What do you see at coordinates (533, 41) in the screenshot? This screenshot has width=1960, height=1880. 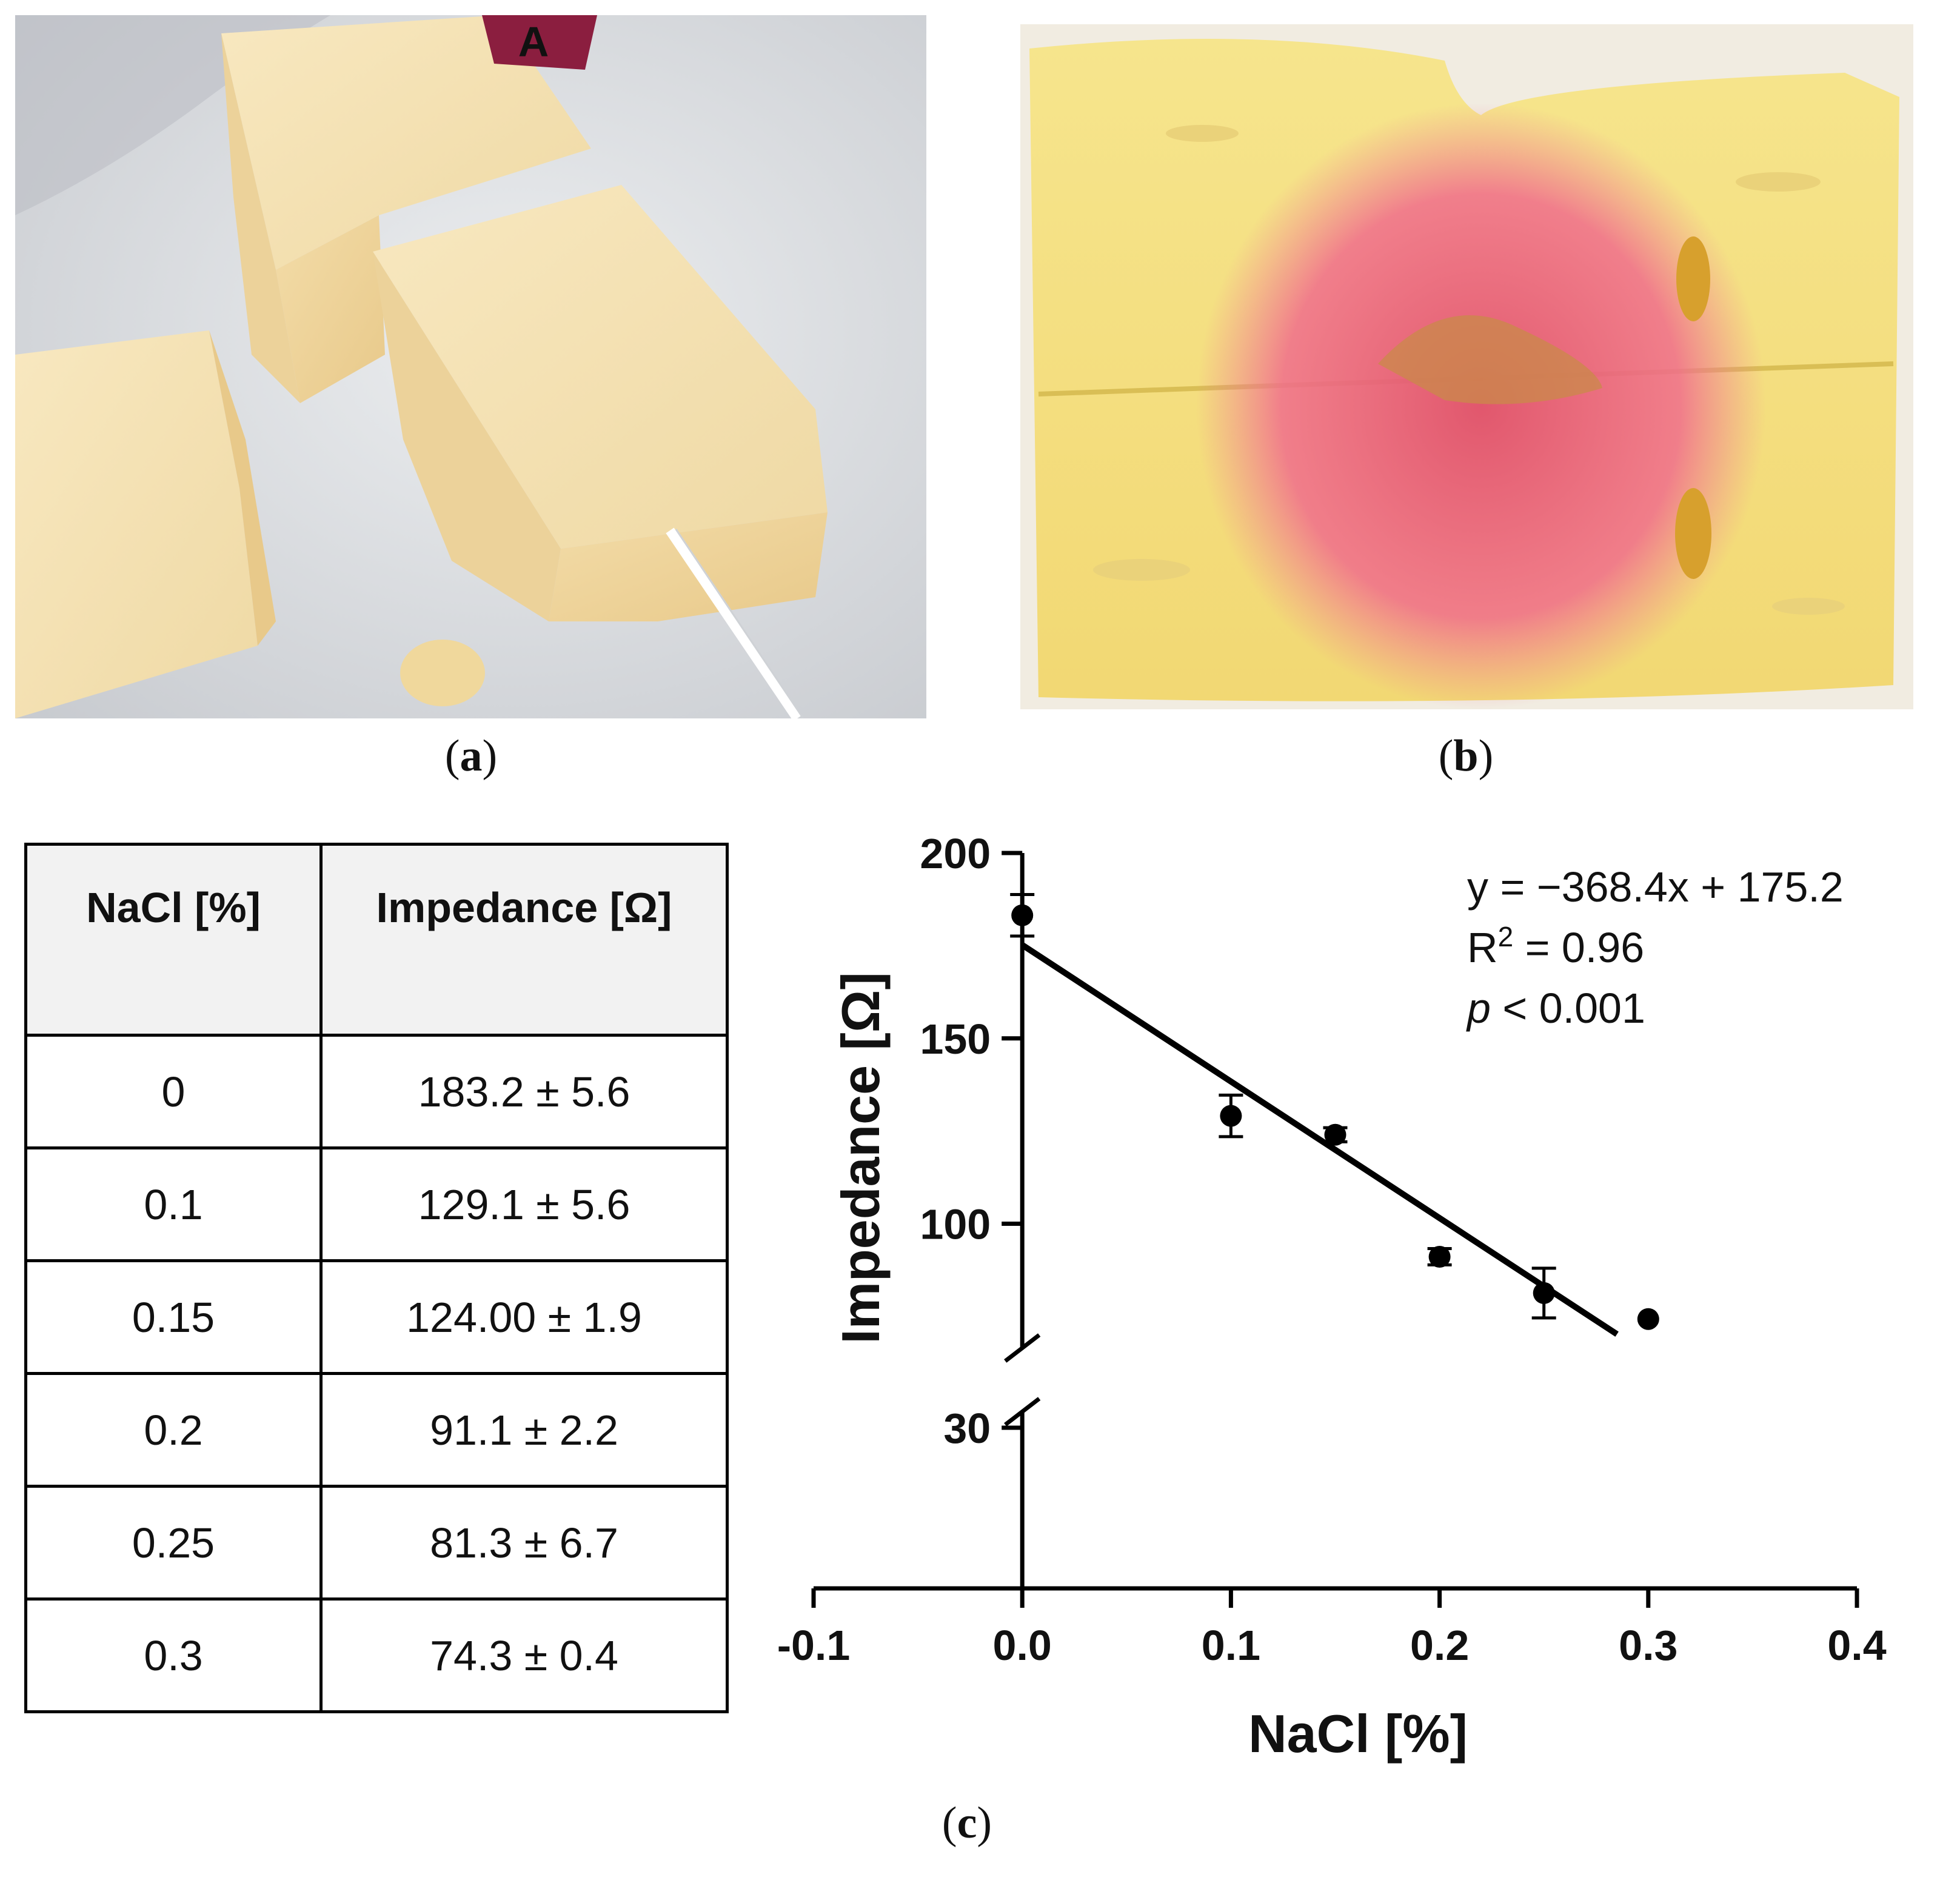 I see `sample-tag-text: A` at bounding box center [533, 41].